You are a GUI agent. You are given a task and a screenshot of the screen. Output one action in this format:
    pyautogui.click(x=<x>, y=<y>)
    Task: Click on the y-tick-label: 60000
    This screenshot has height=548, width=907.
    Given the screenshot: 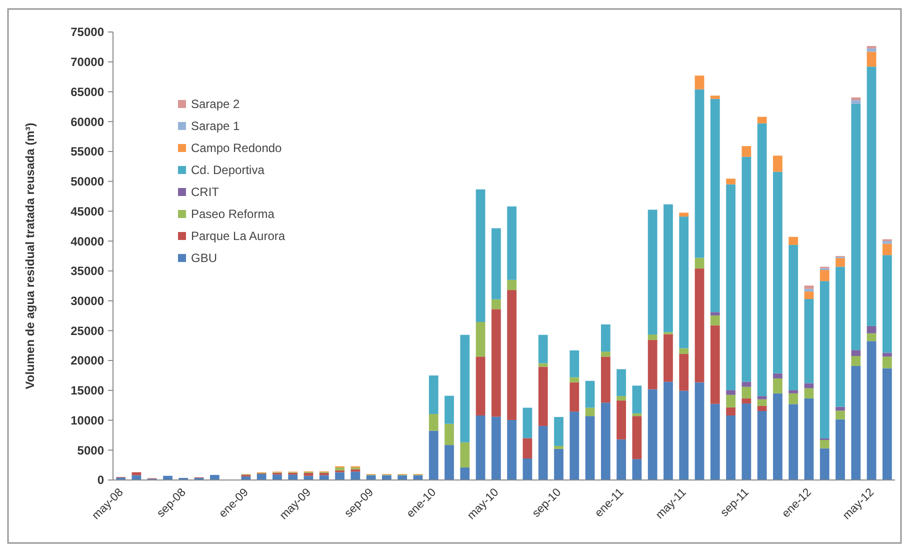 What is the action you would take?
    pyautogui.click(x=87, y=121)
    